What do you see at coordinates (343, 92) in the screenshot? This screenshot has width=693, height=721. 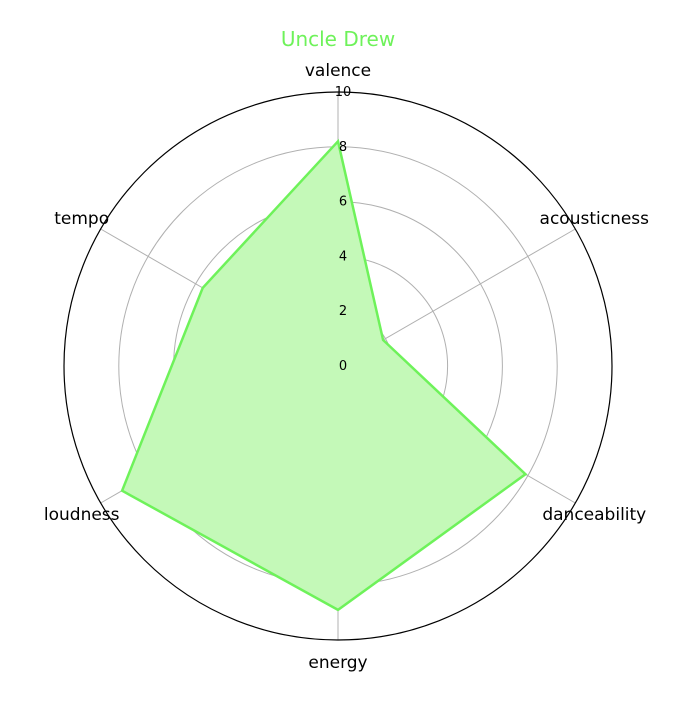 I see `tick-label-10: 10` at bounding box center [343, 92].